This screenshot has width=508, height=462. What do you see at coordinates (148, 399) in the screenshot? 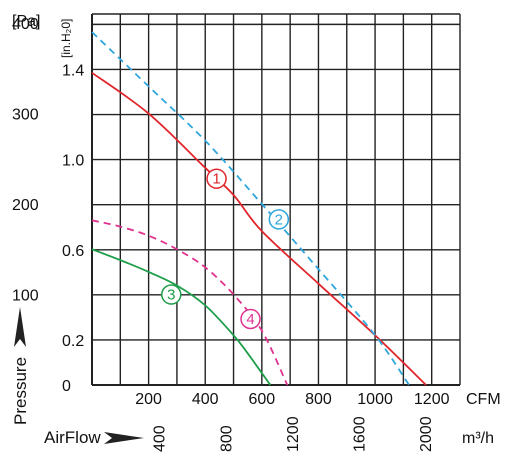
I see `x-tick-label-cfm: 200` at bounding box center [148, 399].